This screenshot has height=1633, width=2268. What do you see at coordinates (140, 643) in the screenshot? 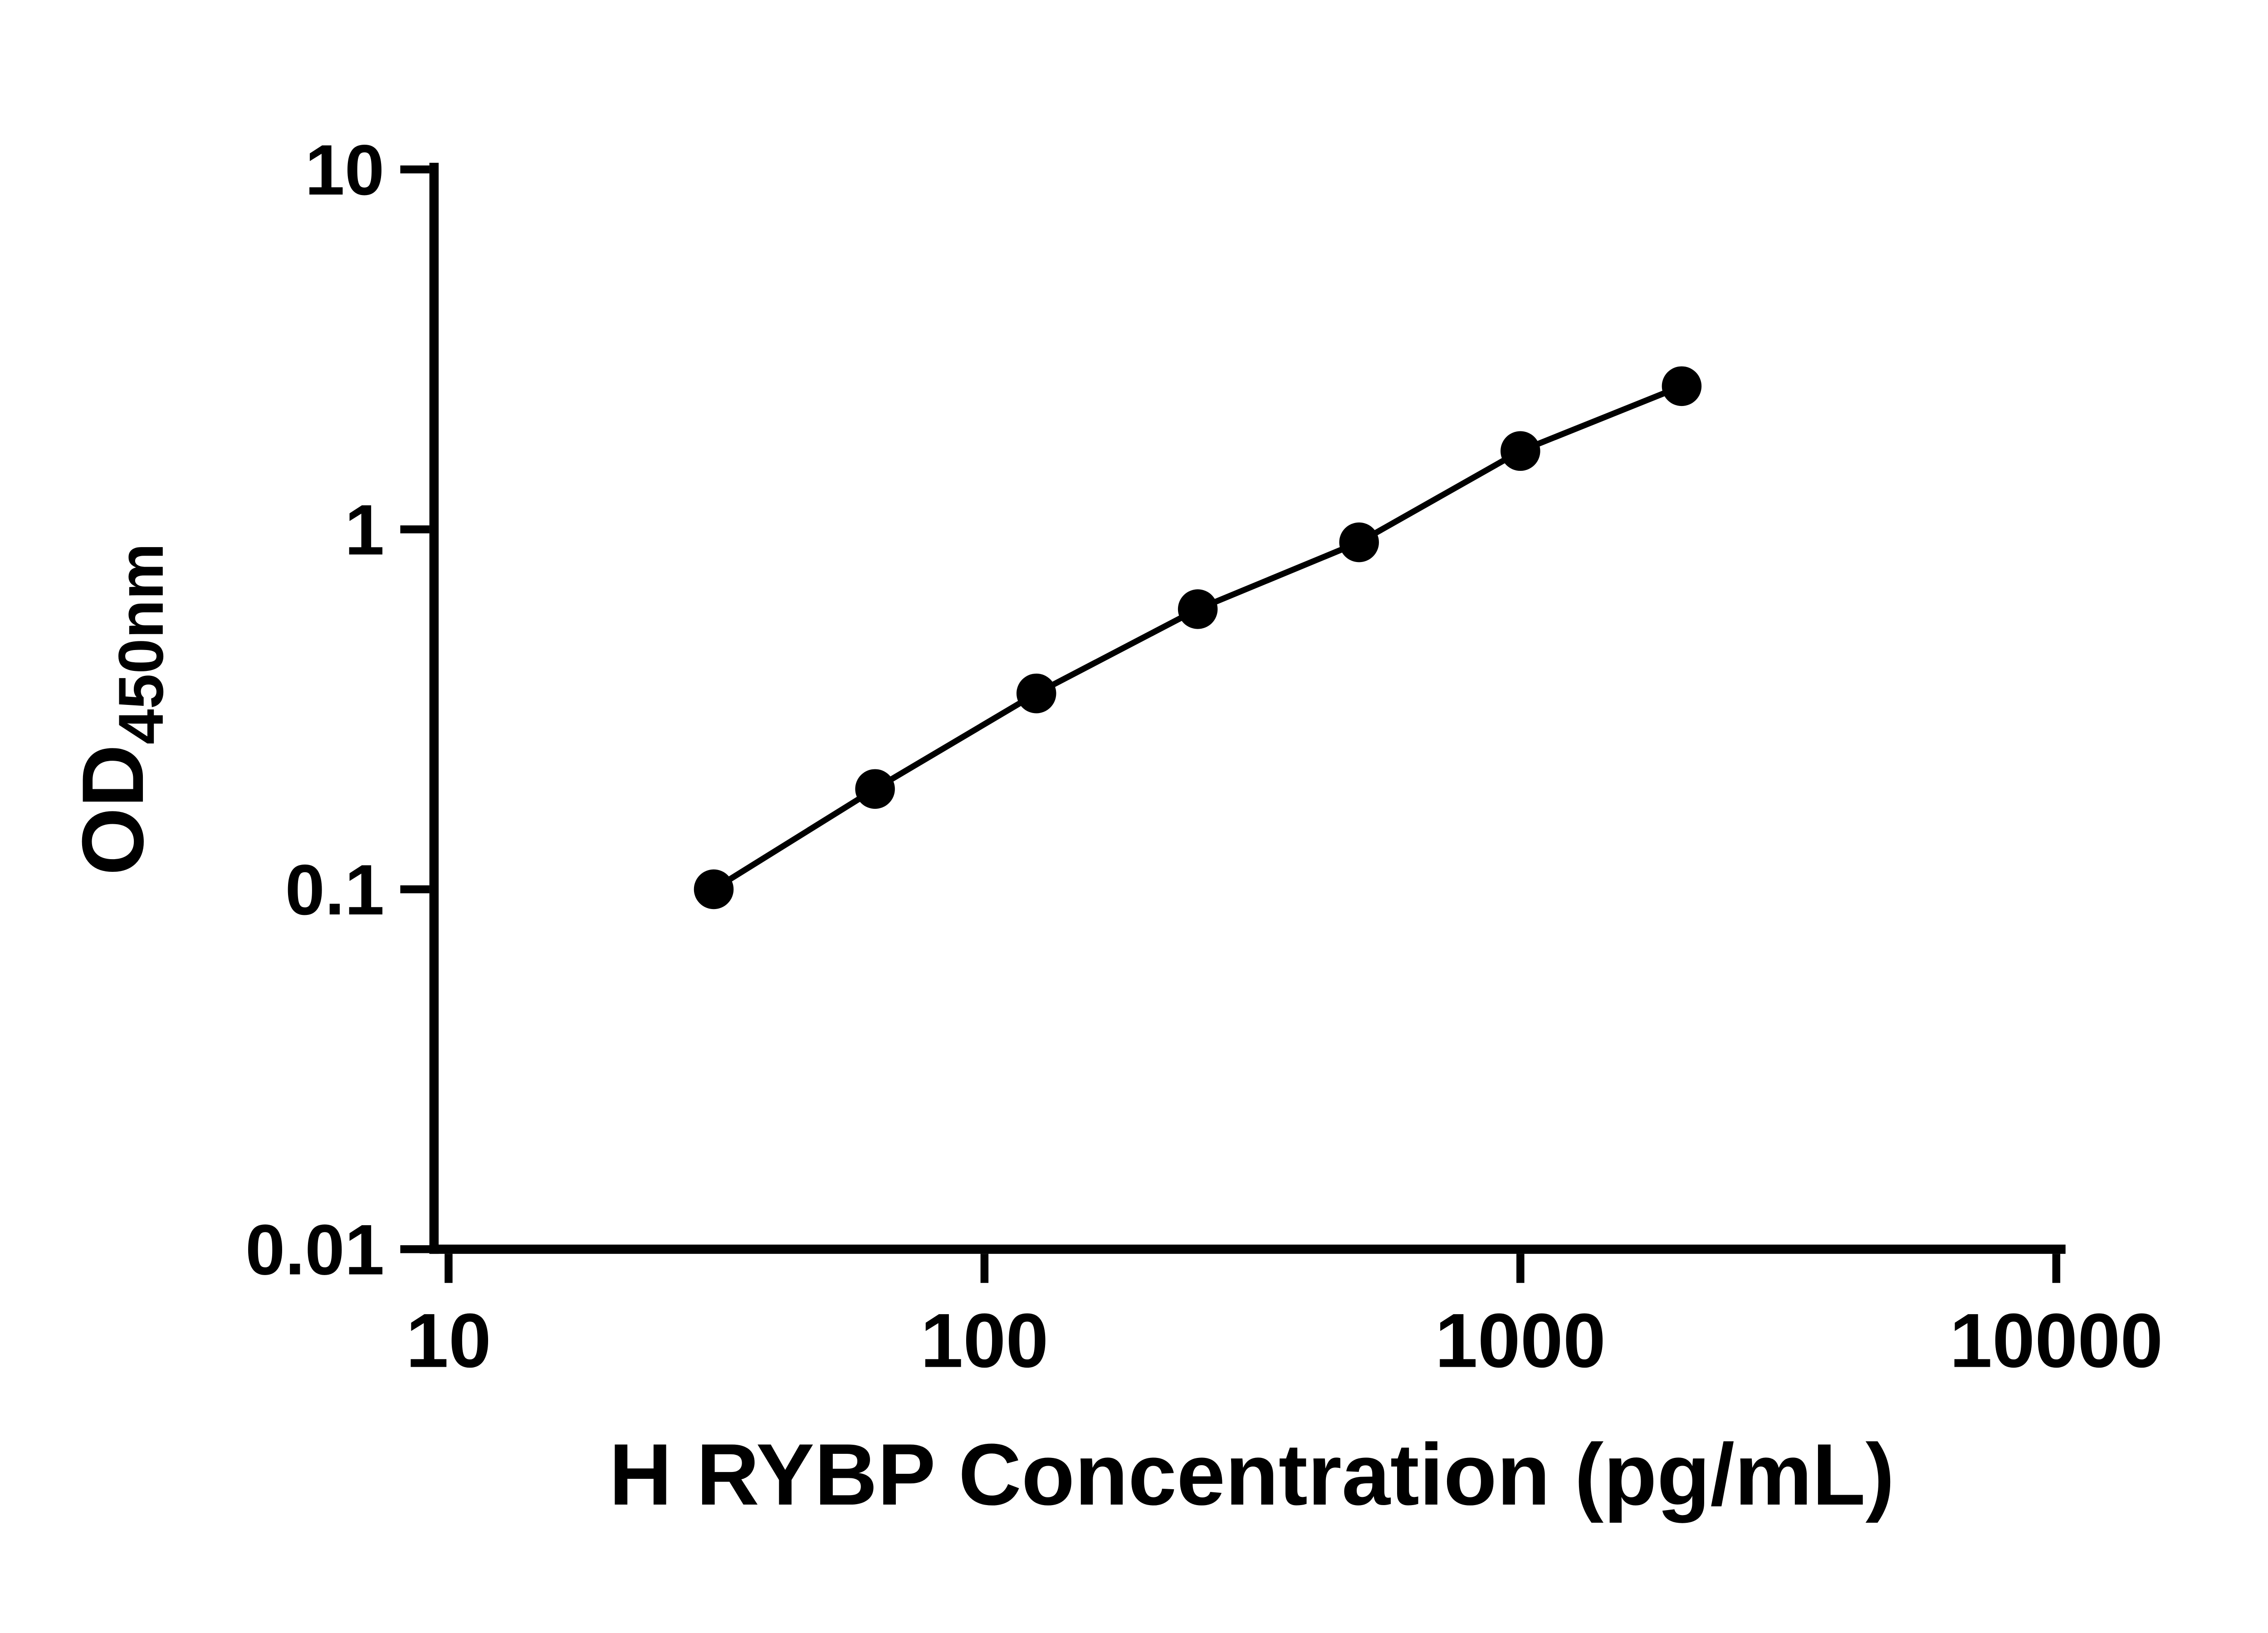
I see `y-axis-title-subscript: 450nm` at bounding box center [140, 643].